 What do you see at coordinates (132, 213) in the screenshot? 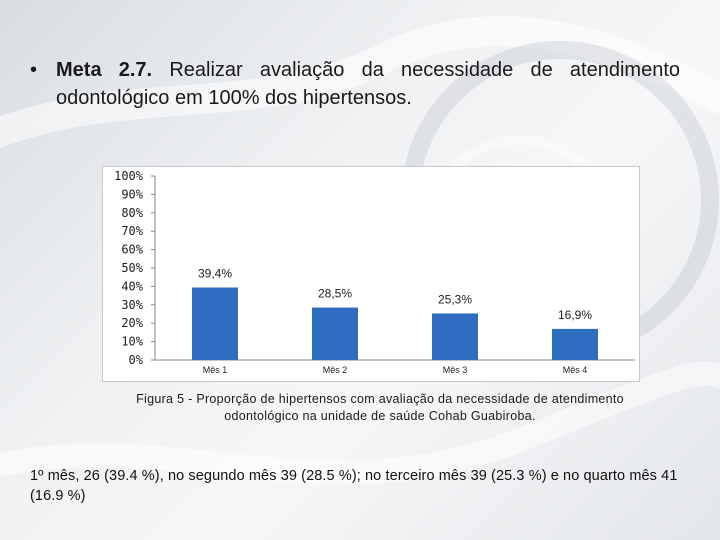
I see `y-tick-label: 80%` at bounding box center [132, 213].